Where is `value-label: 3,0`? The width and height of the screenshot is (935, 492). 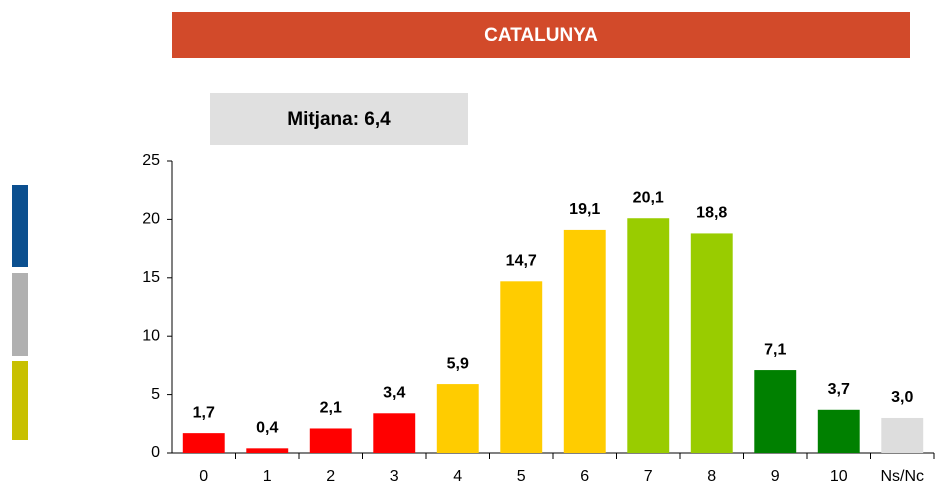
value-label: 3,0 is located at coordinates (902, 397).